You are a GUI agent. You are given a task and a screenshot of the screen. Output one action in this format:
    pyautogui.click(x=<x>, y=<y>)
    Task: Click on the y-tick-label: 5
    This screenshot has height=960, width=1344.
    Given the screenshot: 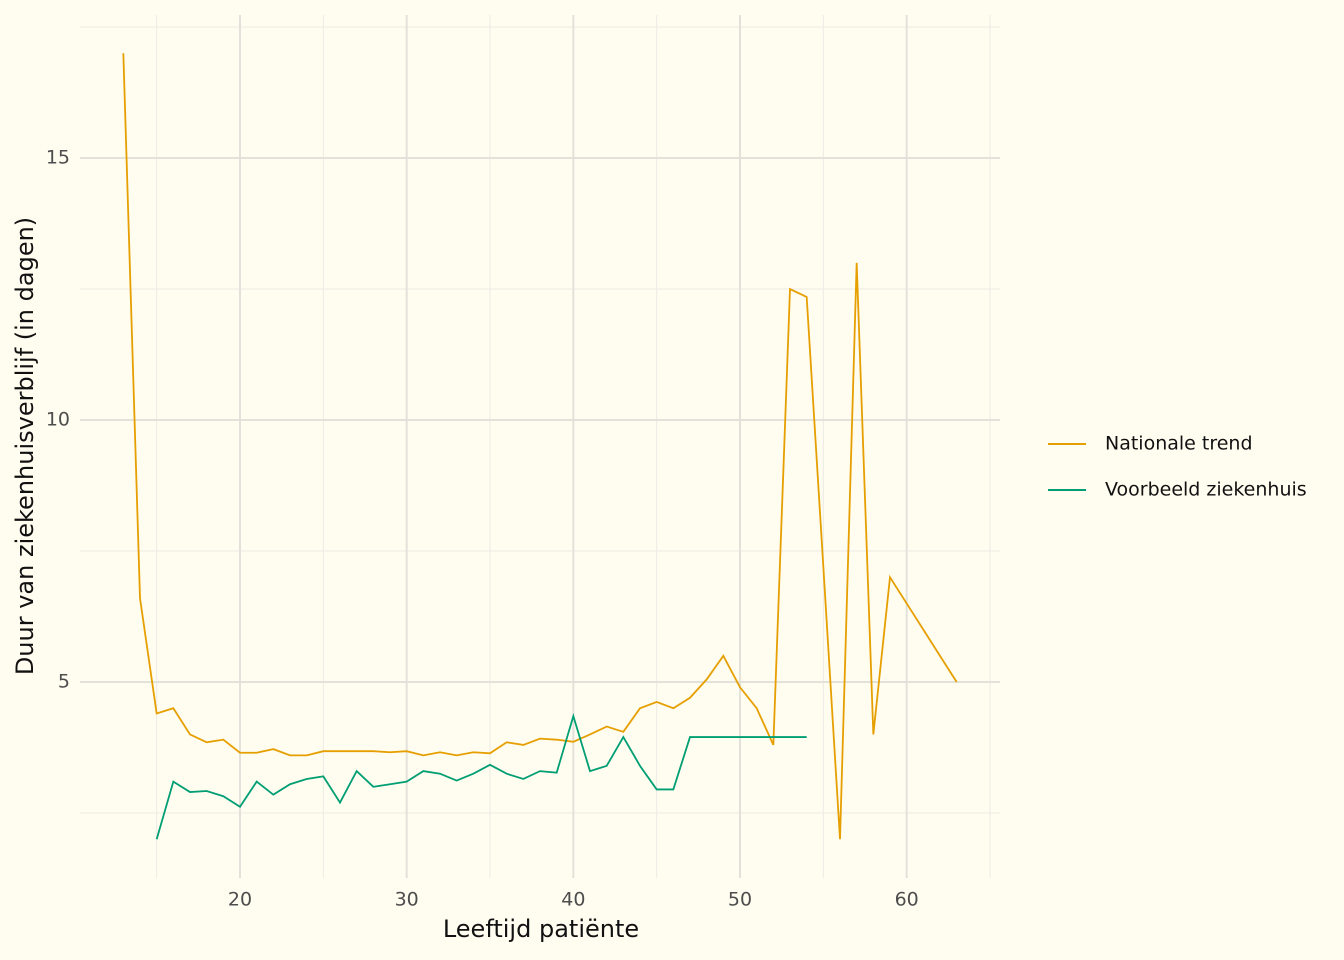 What is the action you would take?
    pyautogui.click(x=64, y=682)
    